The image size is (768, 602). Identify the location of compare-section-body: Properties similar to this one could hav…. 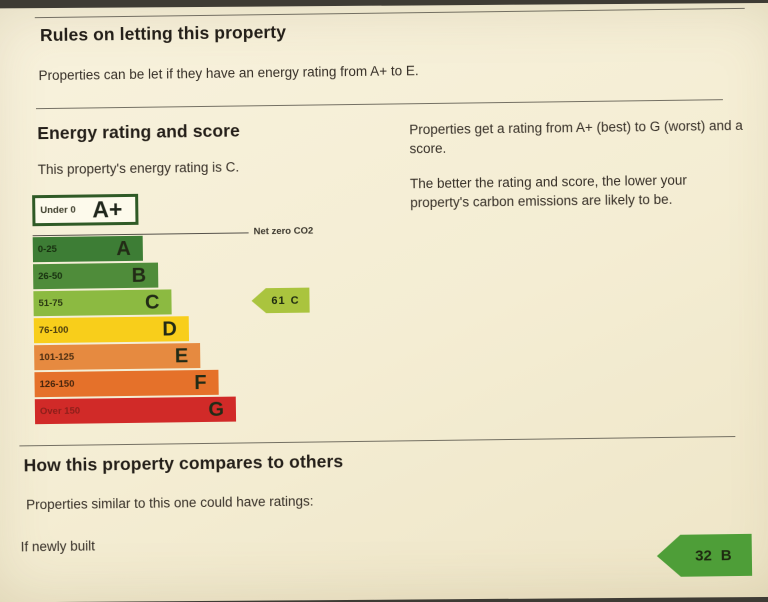
(170, 503).